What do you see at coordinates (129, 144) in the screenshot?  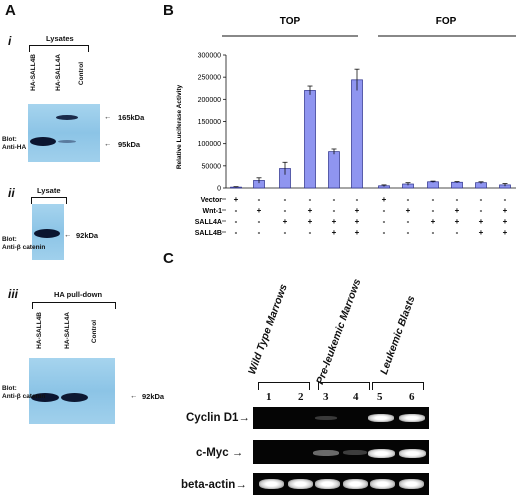 I see `panel-a-i-marker-95: 95kDa` at bounding box center [129, 144].